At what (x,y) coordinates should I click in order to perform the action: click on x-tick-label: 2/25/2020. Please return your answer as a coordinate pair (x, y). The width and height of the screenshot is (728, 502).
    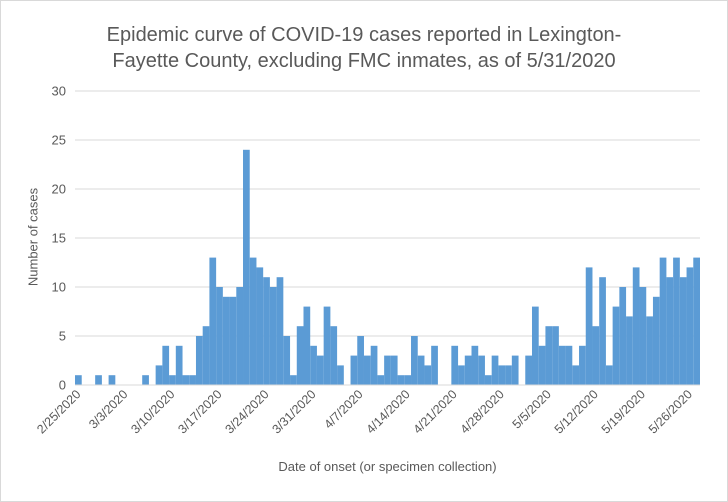
    Looking at the image, I should click on (58, 411).